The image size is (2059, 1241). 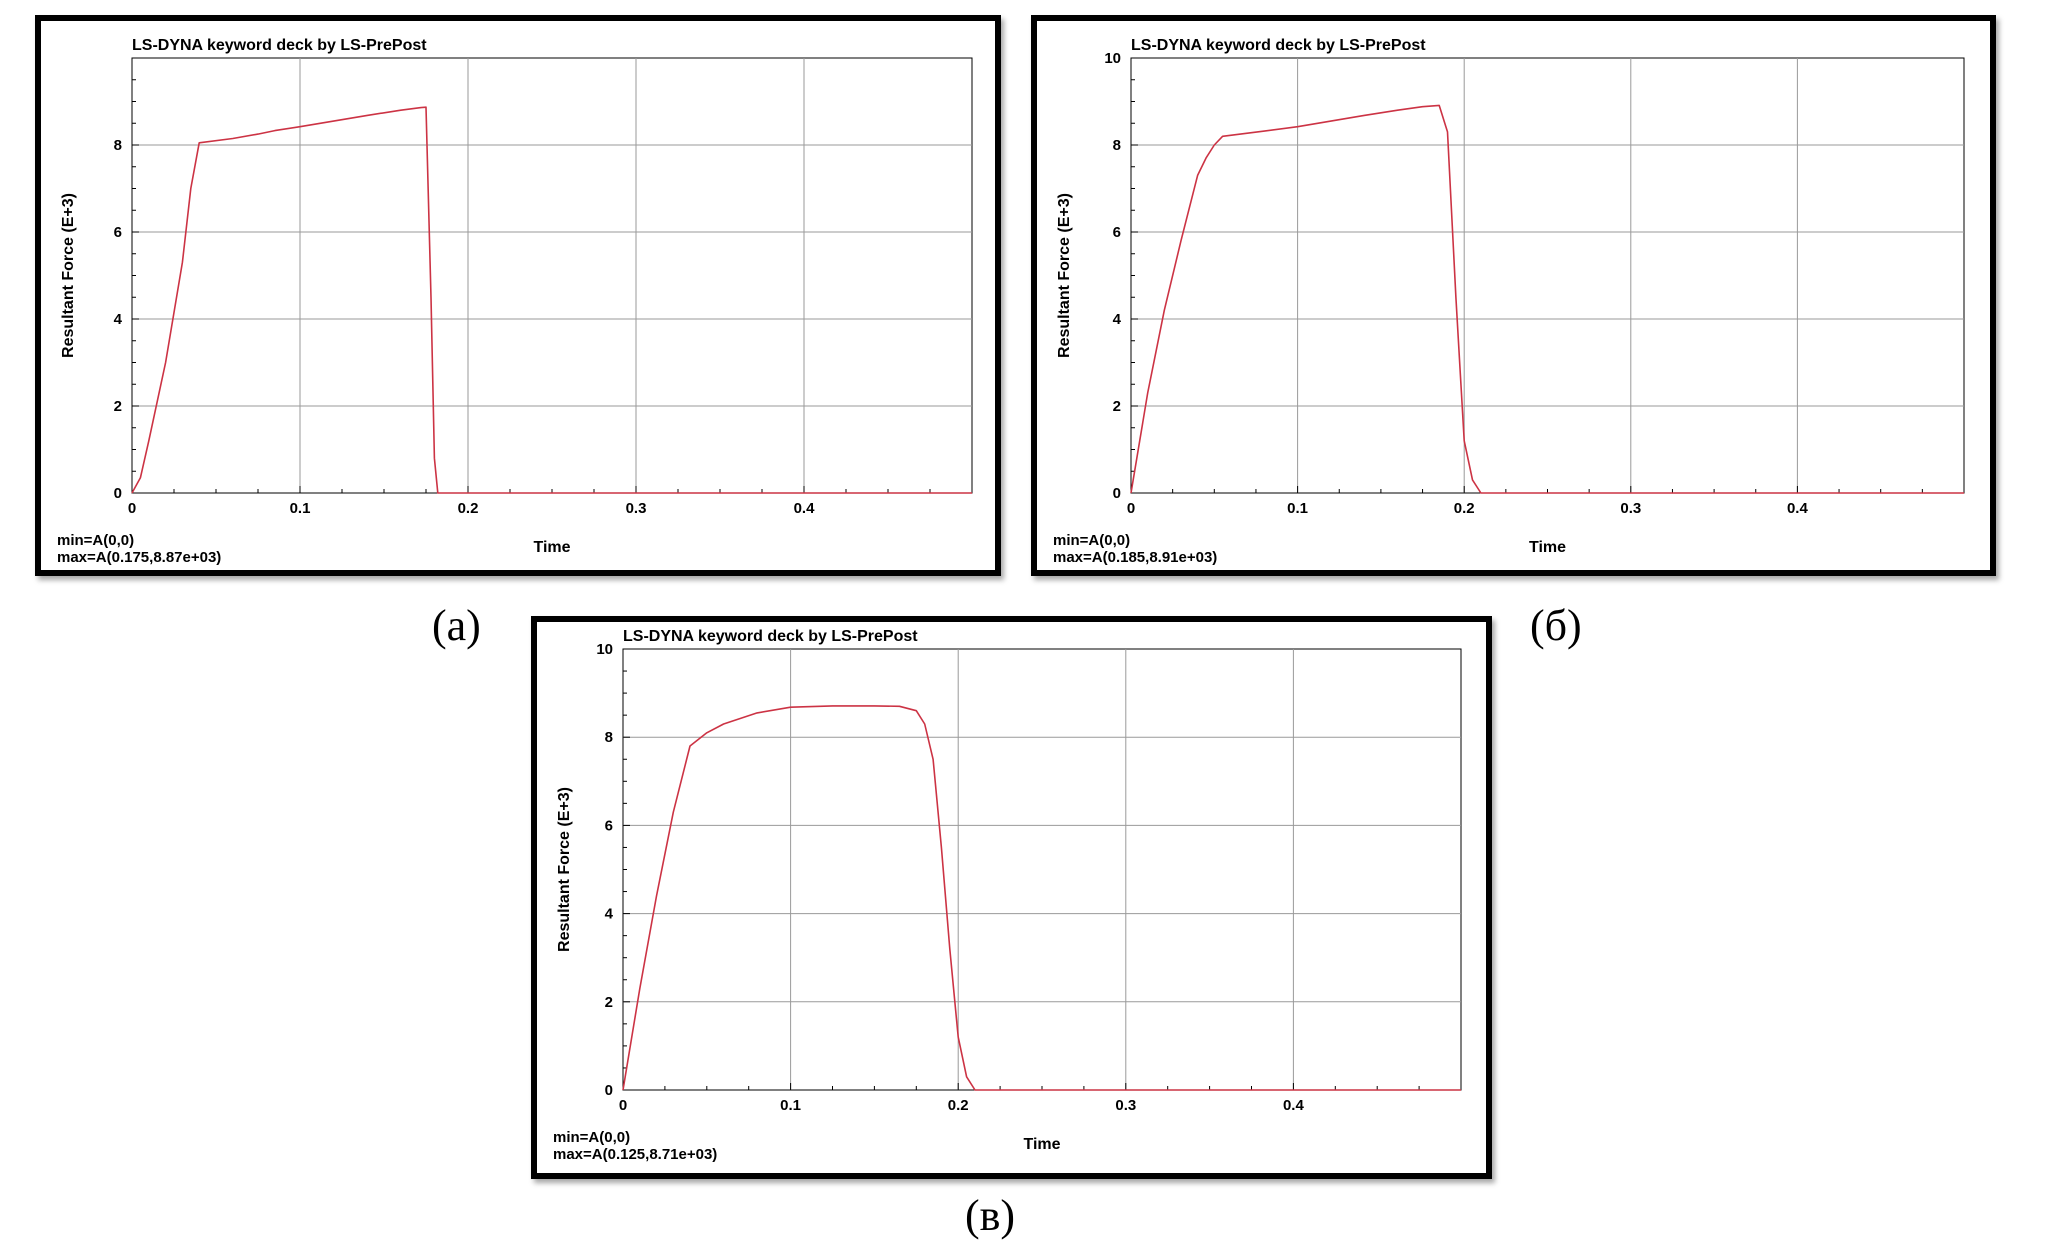 I want to click on figure-caption-b: (б), so click(x=1556, y=625).